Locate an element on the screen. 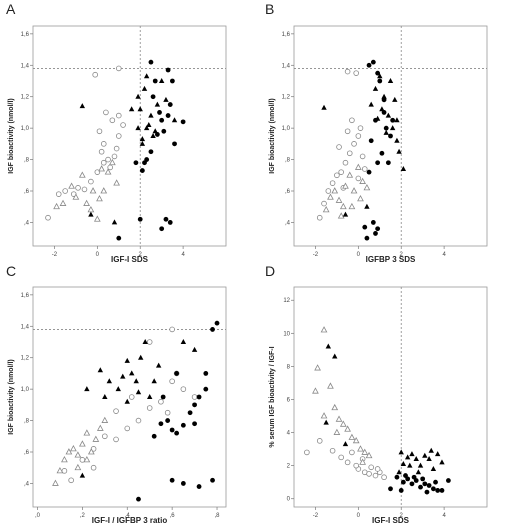 Image resolution: width=520 pixels, height=528 pixels. y-tick-label: 1,2 is located at coordinates (25, 98).